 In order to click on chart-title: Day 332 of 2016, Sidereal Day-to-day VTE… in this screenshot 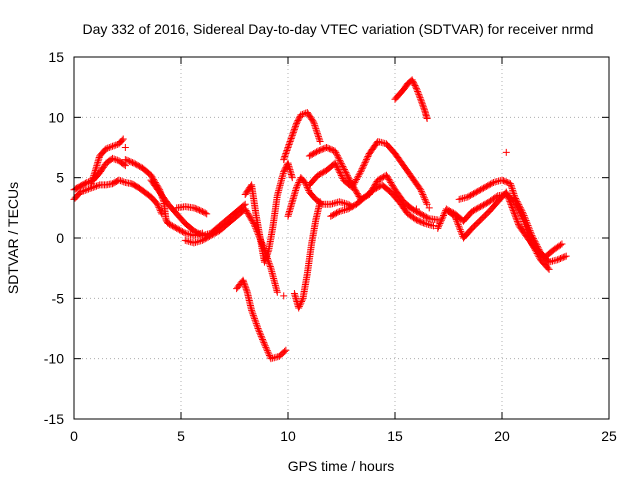, I will do `click(338, 29)`.